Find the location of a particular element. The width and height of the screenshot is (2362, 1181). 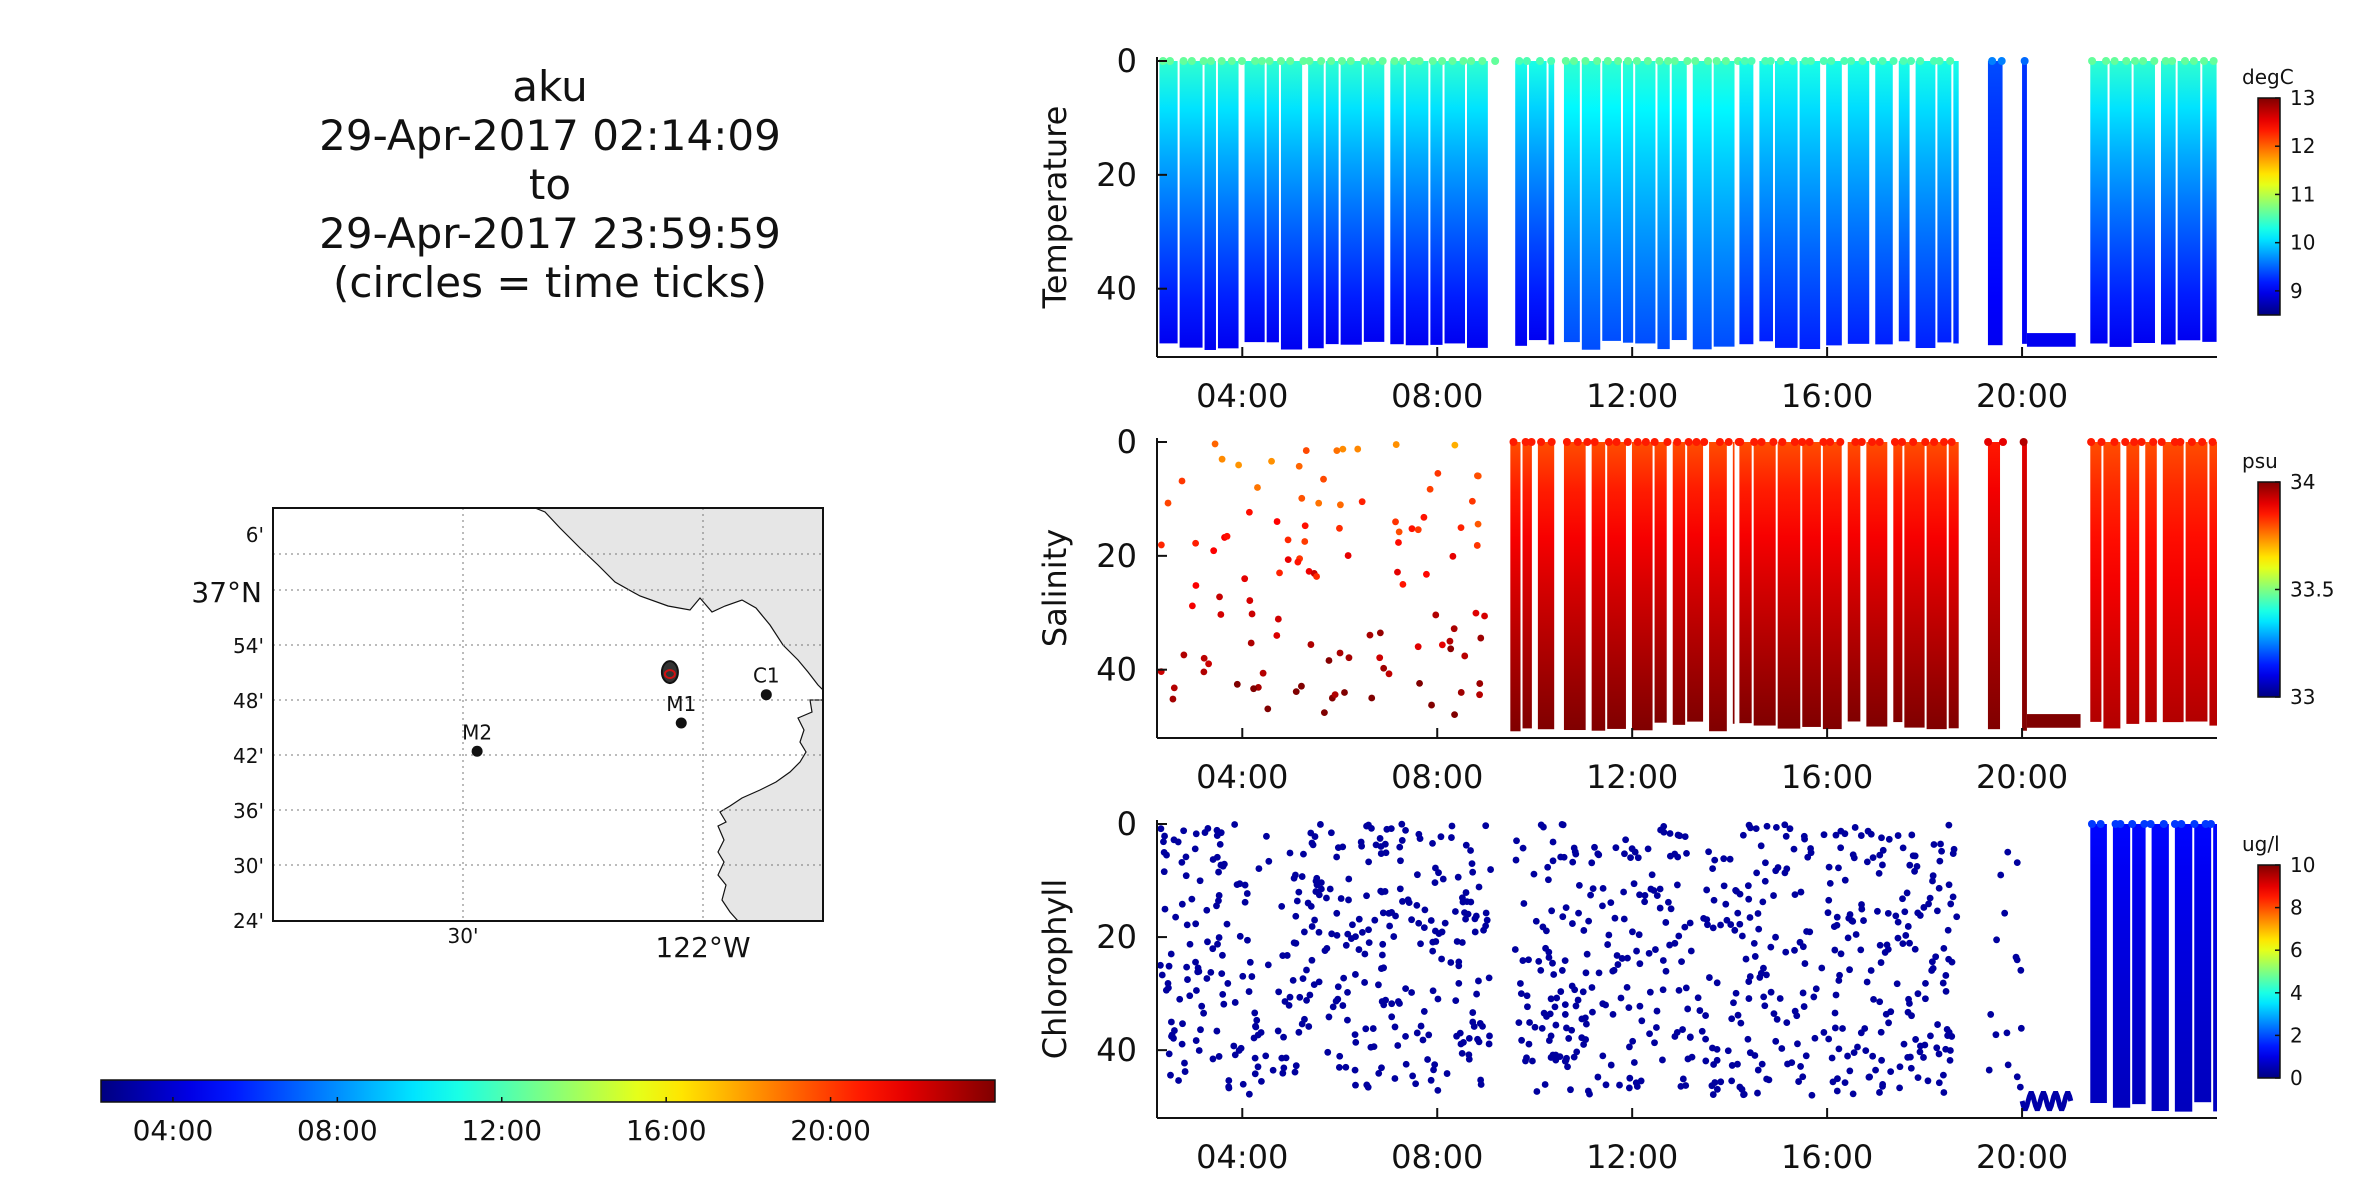

station-marker is located at coordinates (681, 723).